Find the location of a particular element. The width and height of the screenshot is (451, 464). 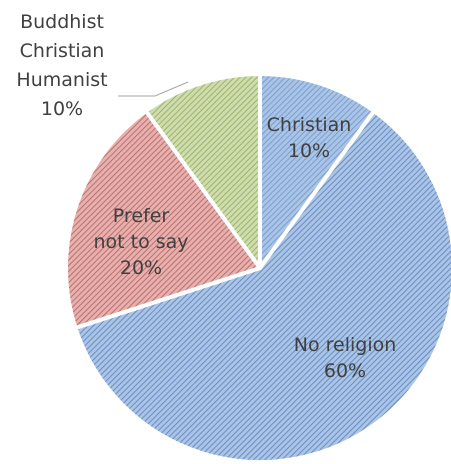

leader-line is located at coordinates (153, 89).